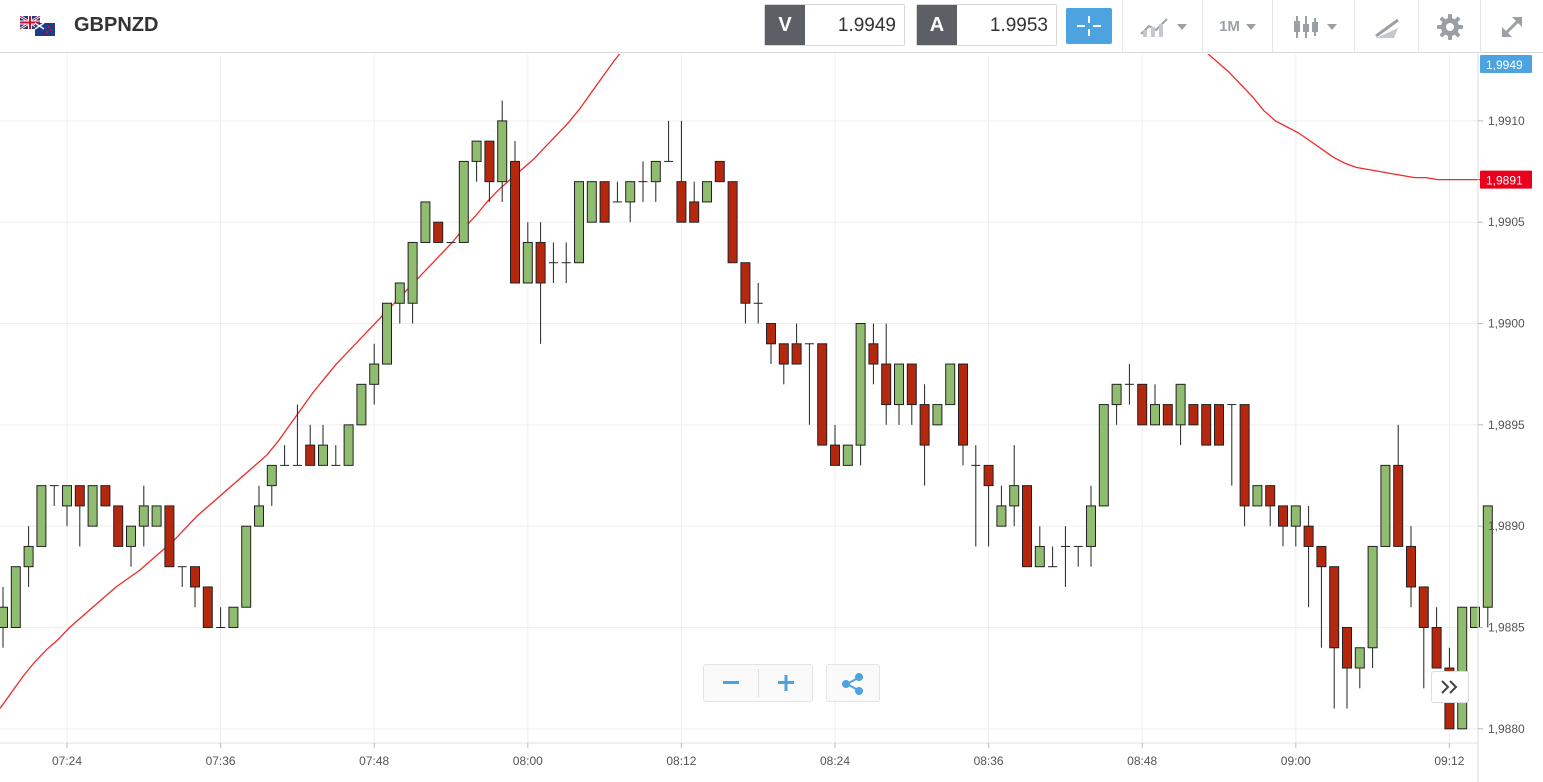 The height and width of the screenshot is (782, 1543). I want to click on zoom-out-button, so click(731, 683).